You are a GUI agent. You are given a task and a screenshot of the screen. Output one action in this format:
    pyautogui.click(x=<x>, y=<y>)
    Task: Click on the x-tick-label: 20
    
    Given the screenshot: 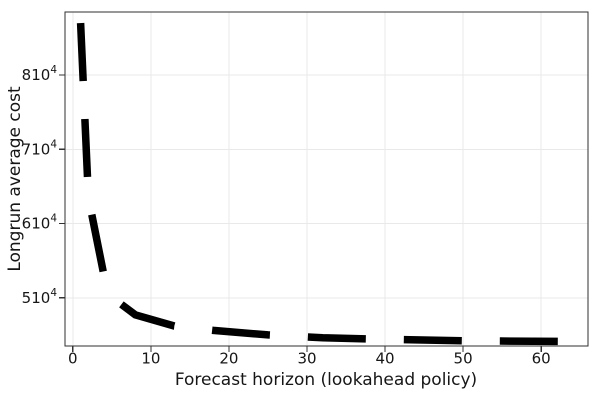 What is the action you would take?
    pyautogui.click(x=228, y=359)
    